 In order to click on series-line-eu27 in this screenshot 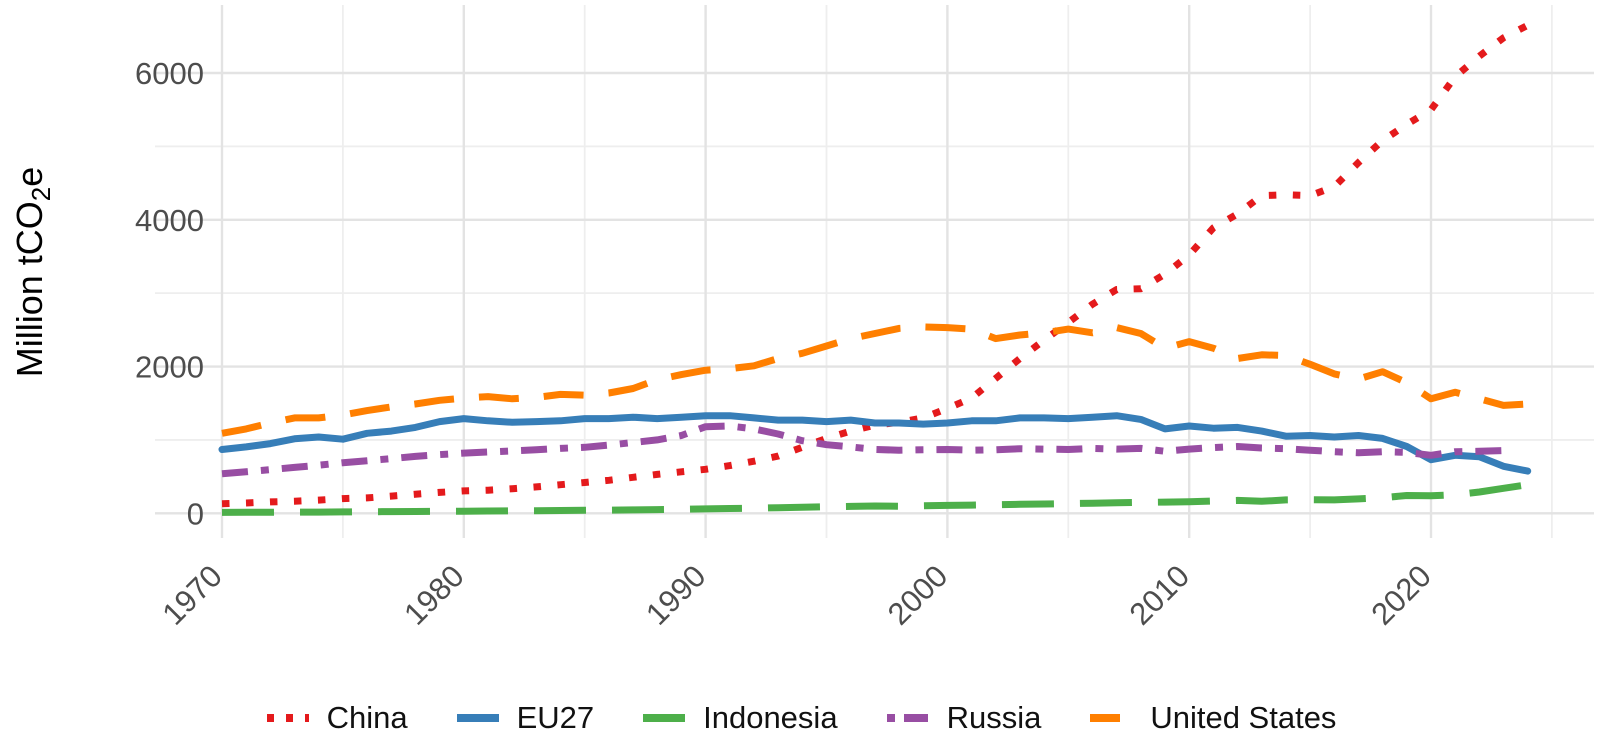, I will do `click(875, 443)`.